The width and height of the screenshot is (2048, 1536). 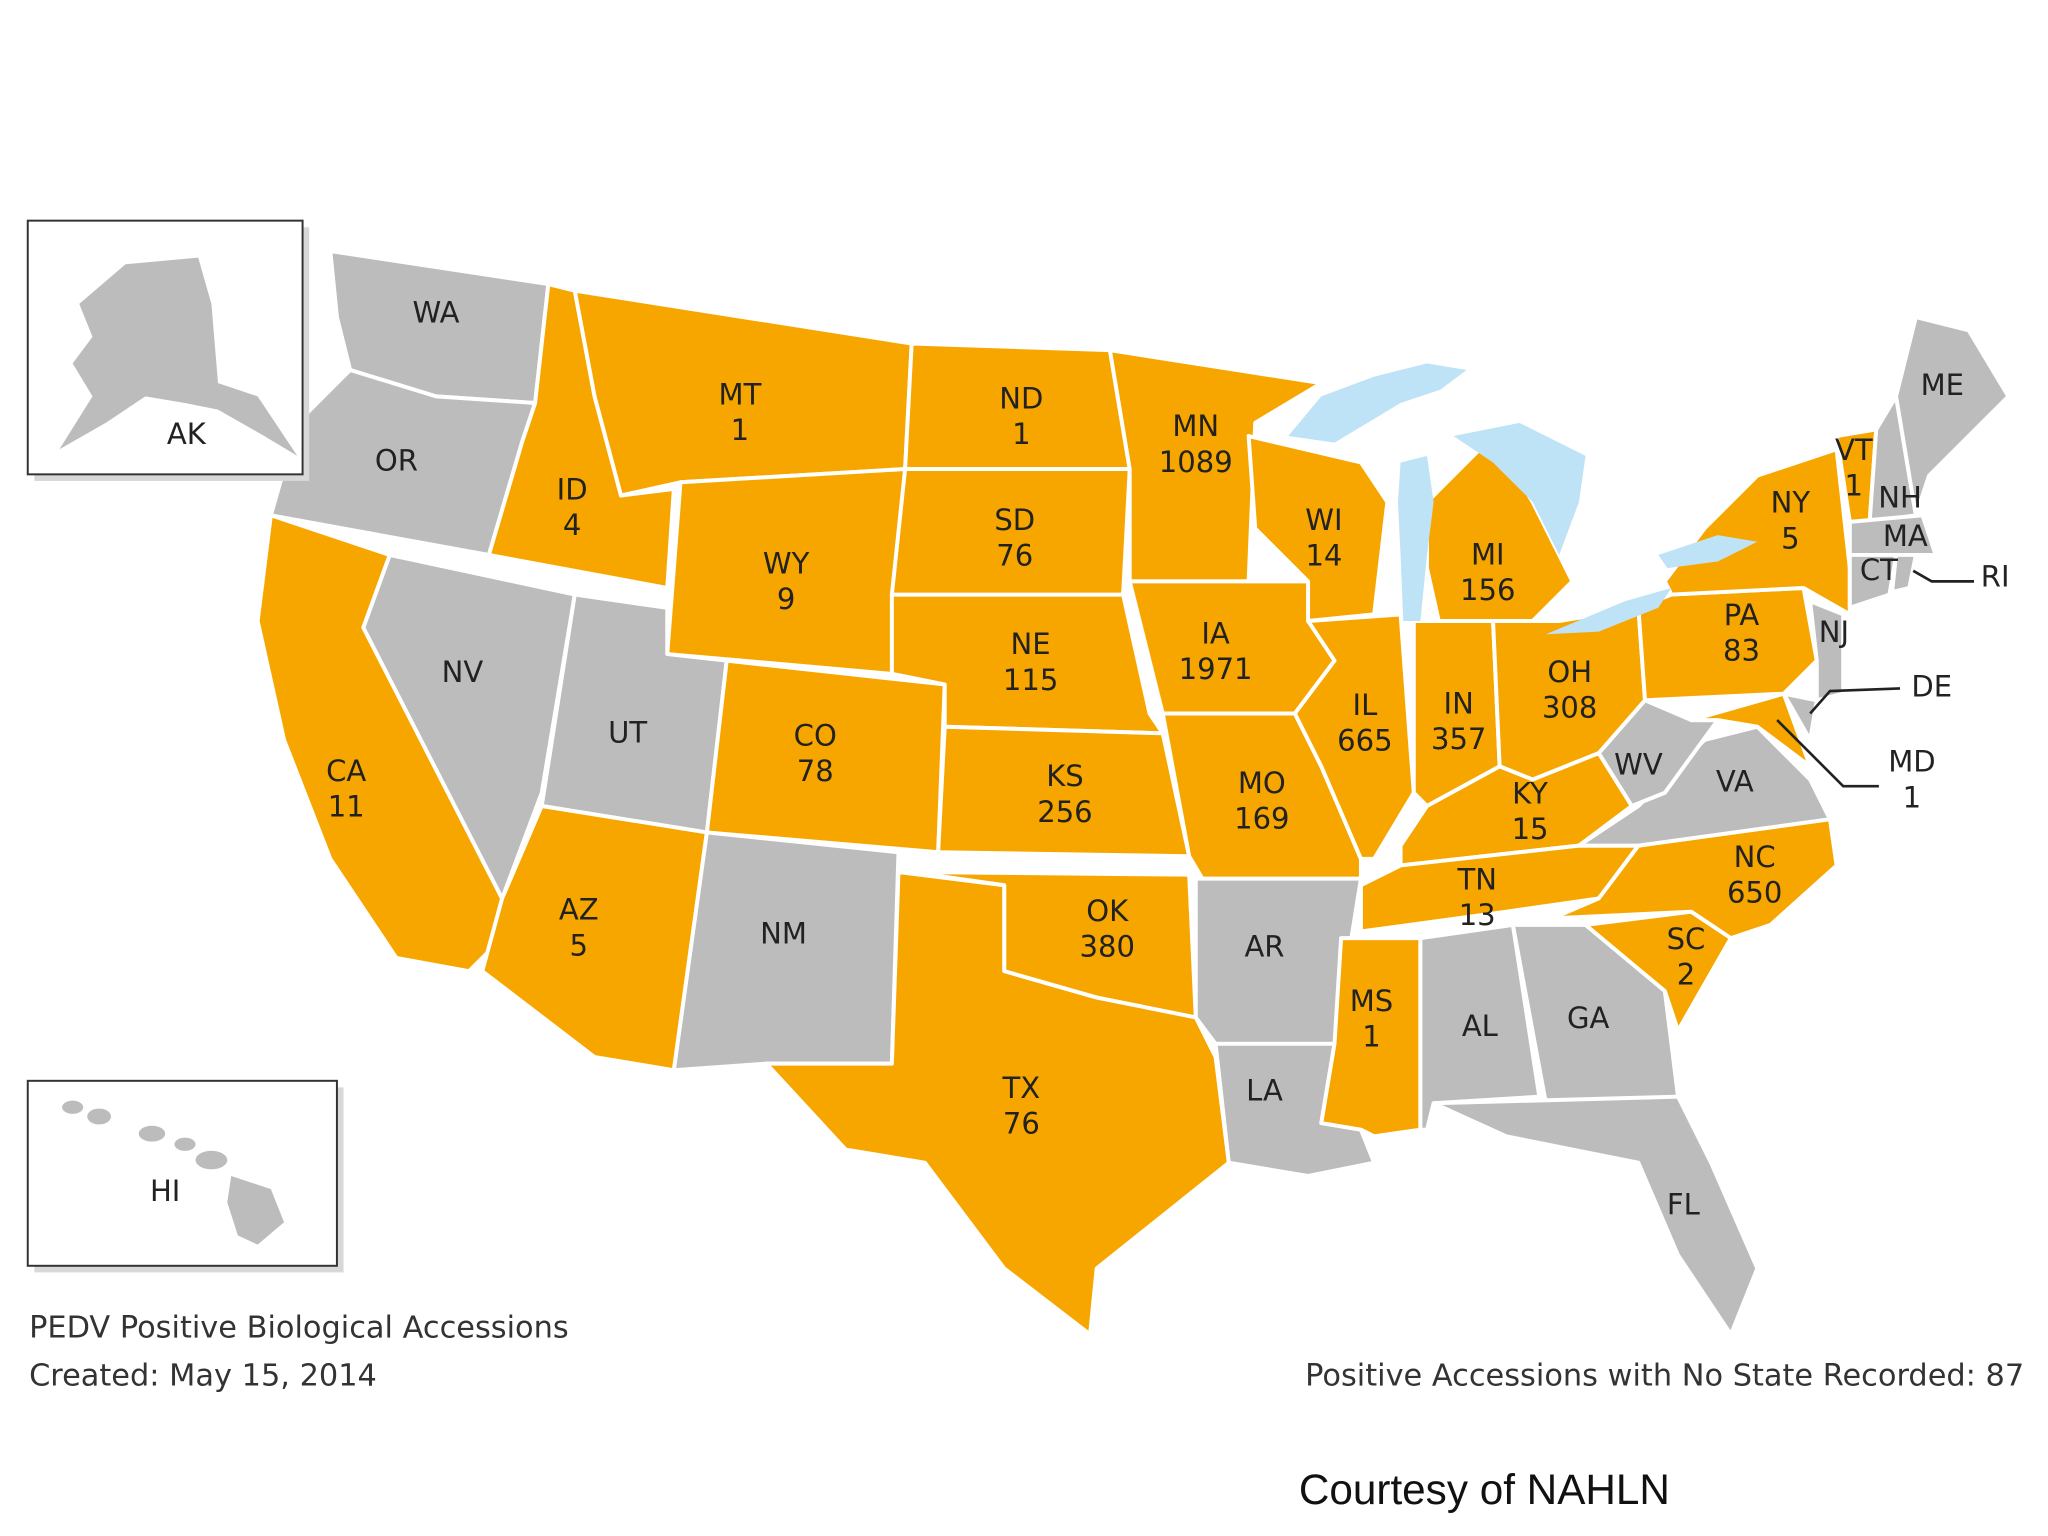 I want to click on state-value: 380, so click(x=1107, y=947).